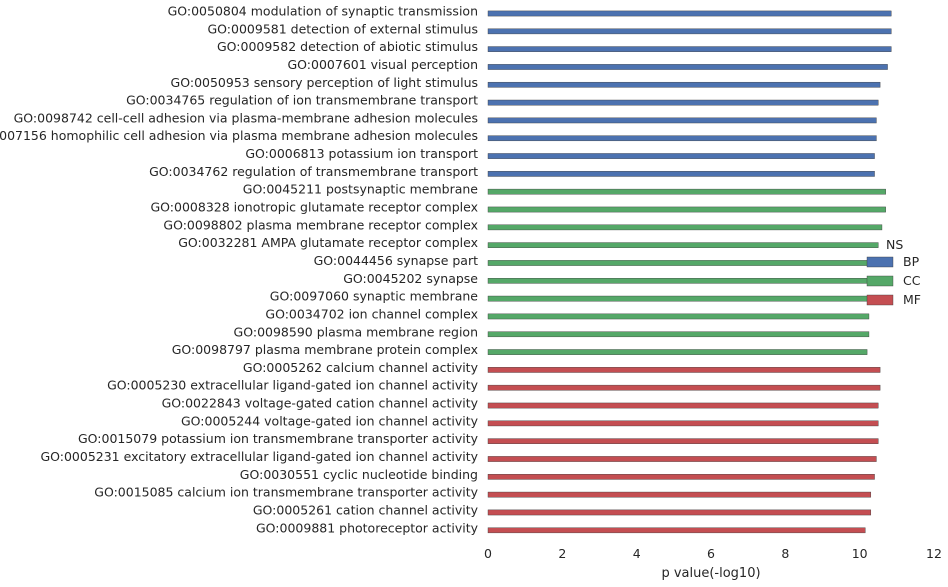  What do you see at coordinates (361, 153) in the screenshot?
I see `category-label: GO:0006813 potassium ion transport` at bounding box center [361, 153].